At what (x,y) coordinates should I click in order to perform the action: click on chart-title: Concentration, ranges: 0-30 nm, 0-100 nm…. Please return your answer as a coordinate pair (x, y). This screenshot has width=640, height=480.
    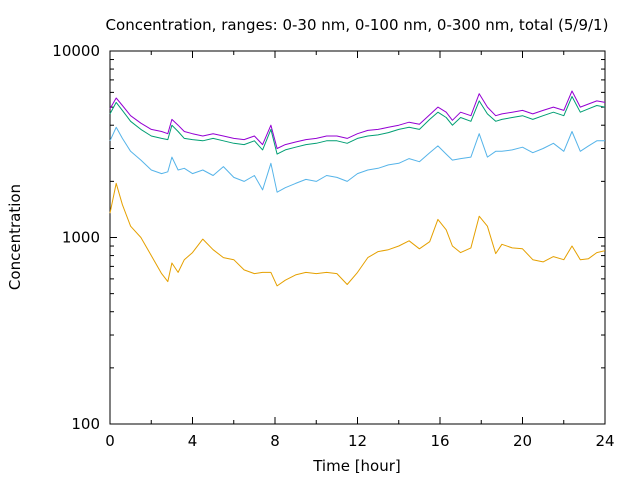
    Looking at the image, I should click on (357, 25).